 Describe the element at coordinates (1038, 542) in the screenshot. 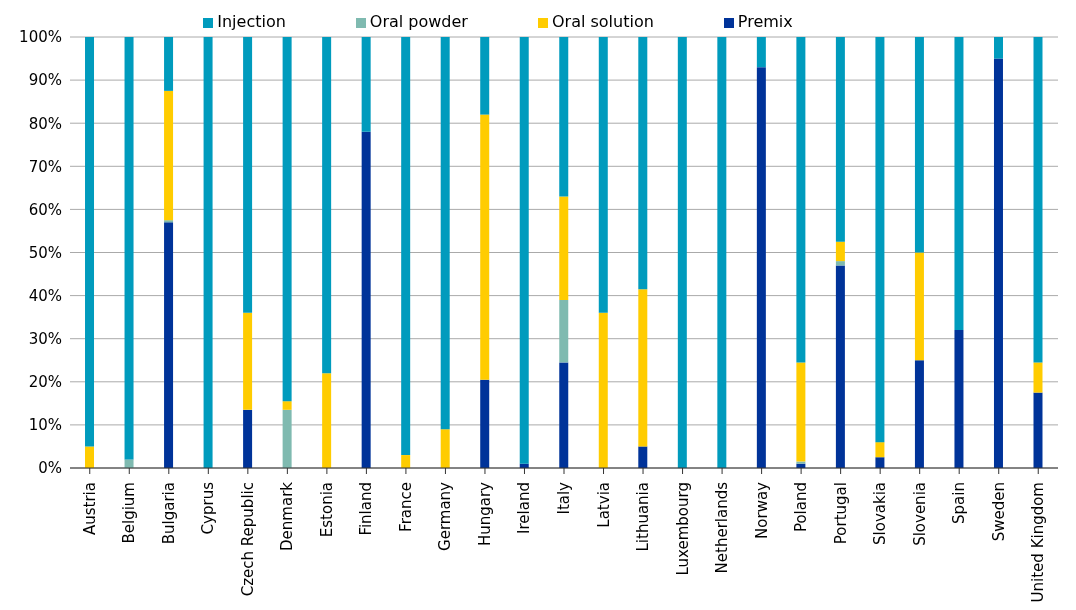

I see `x-tick-label: United Kingdom` at that location.